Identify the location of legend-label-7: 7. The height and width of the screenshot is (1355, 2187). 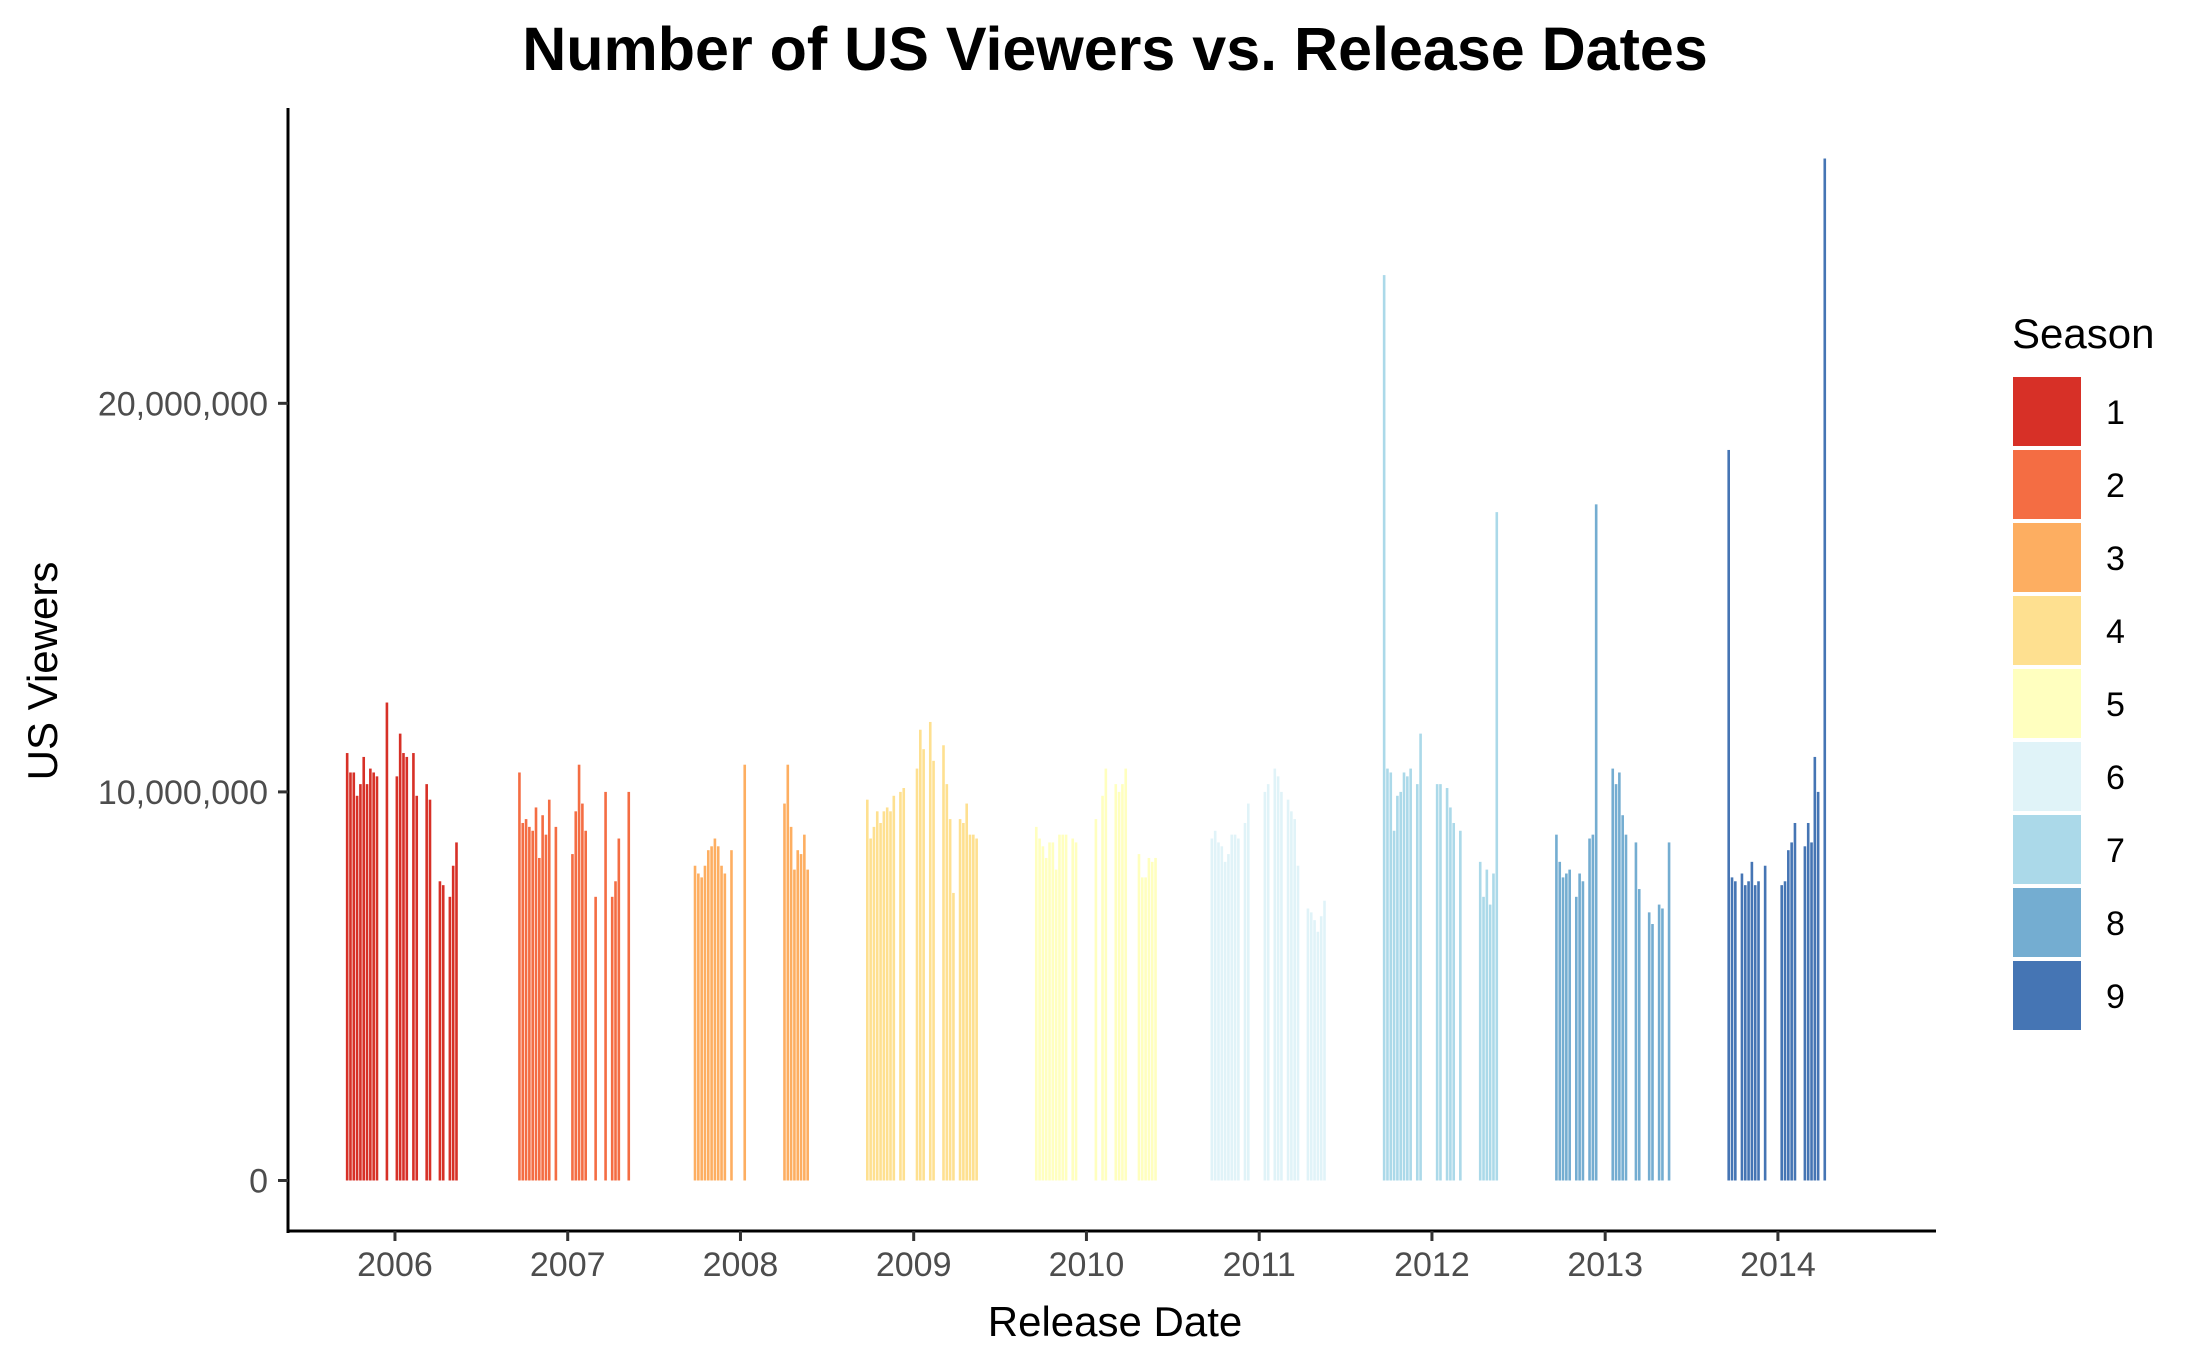
(2115, 851).